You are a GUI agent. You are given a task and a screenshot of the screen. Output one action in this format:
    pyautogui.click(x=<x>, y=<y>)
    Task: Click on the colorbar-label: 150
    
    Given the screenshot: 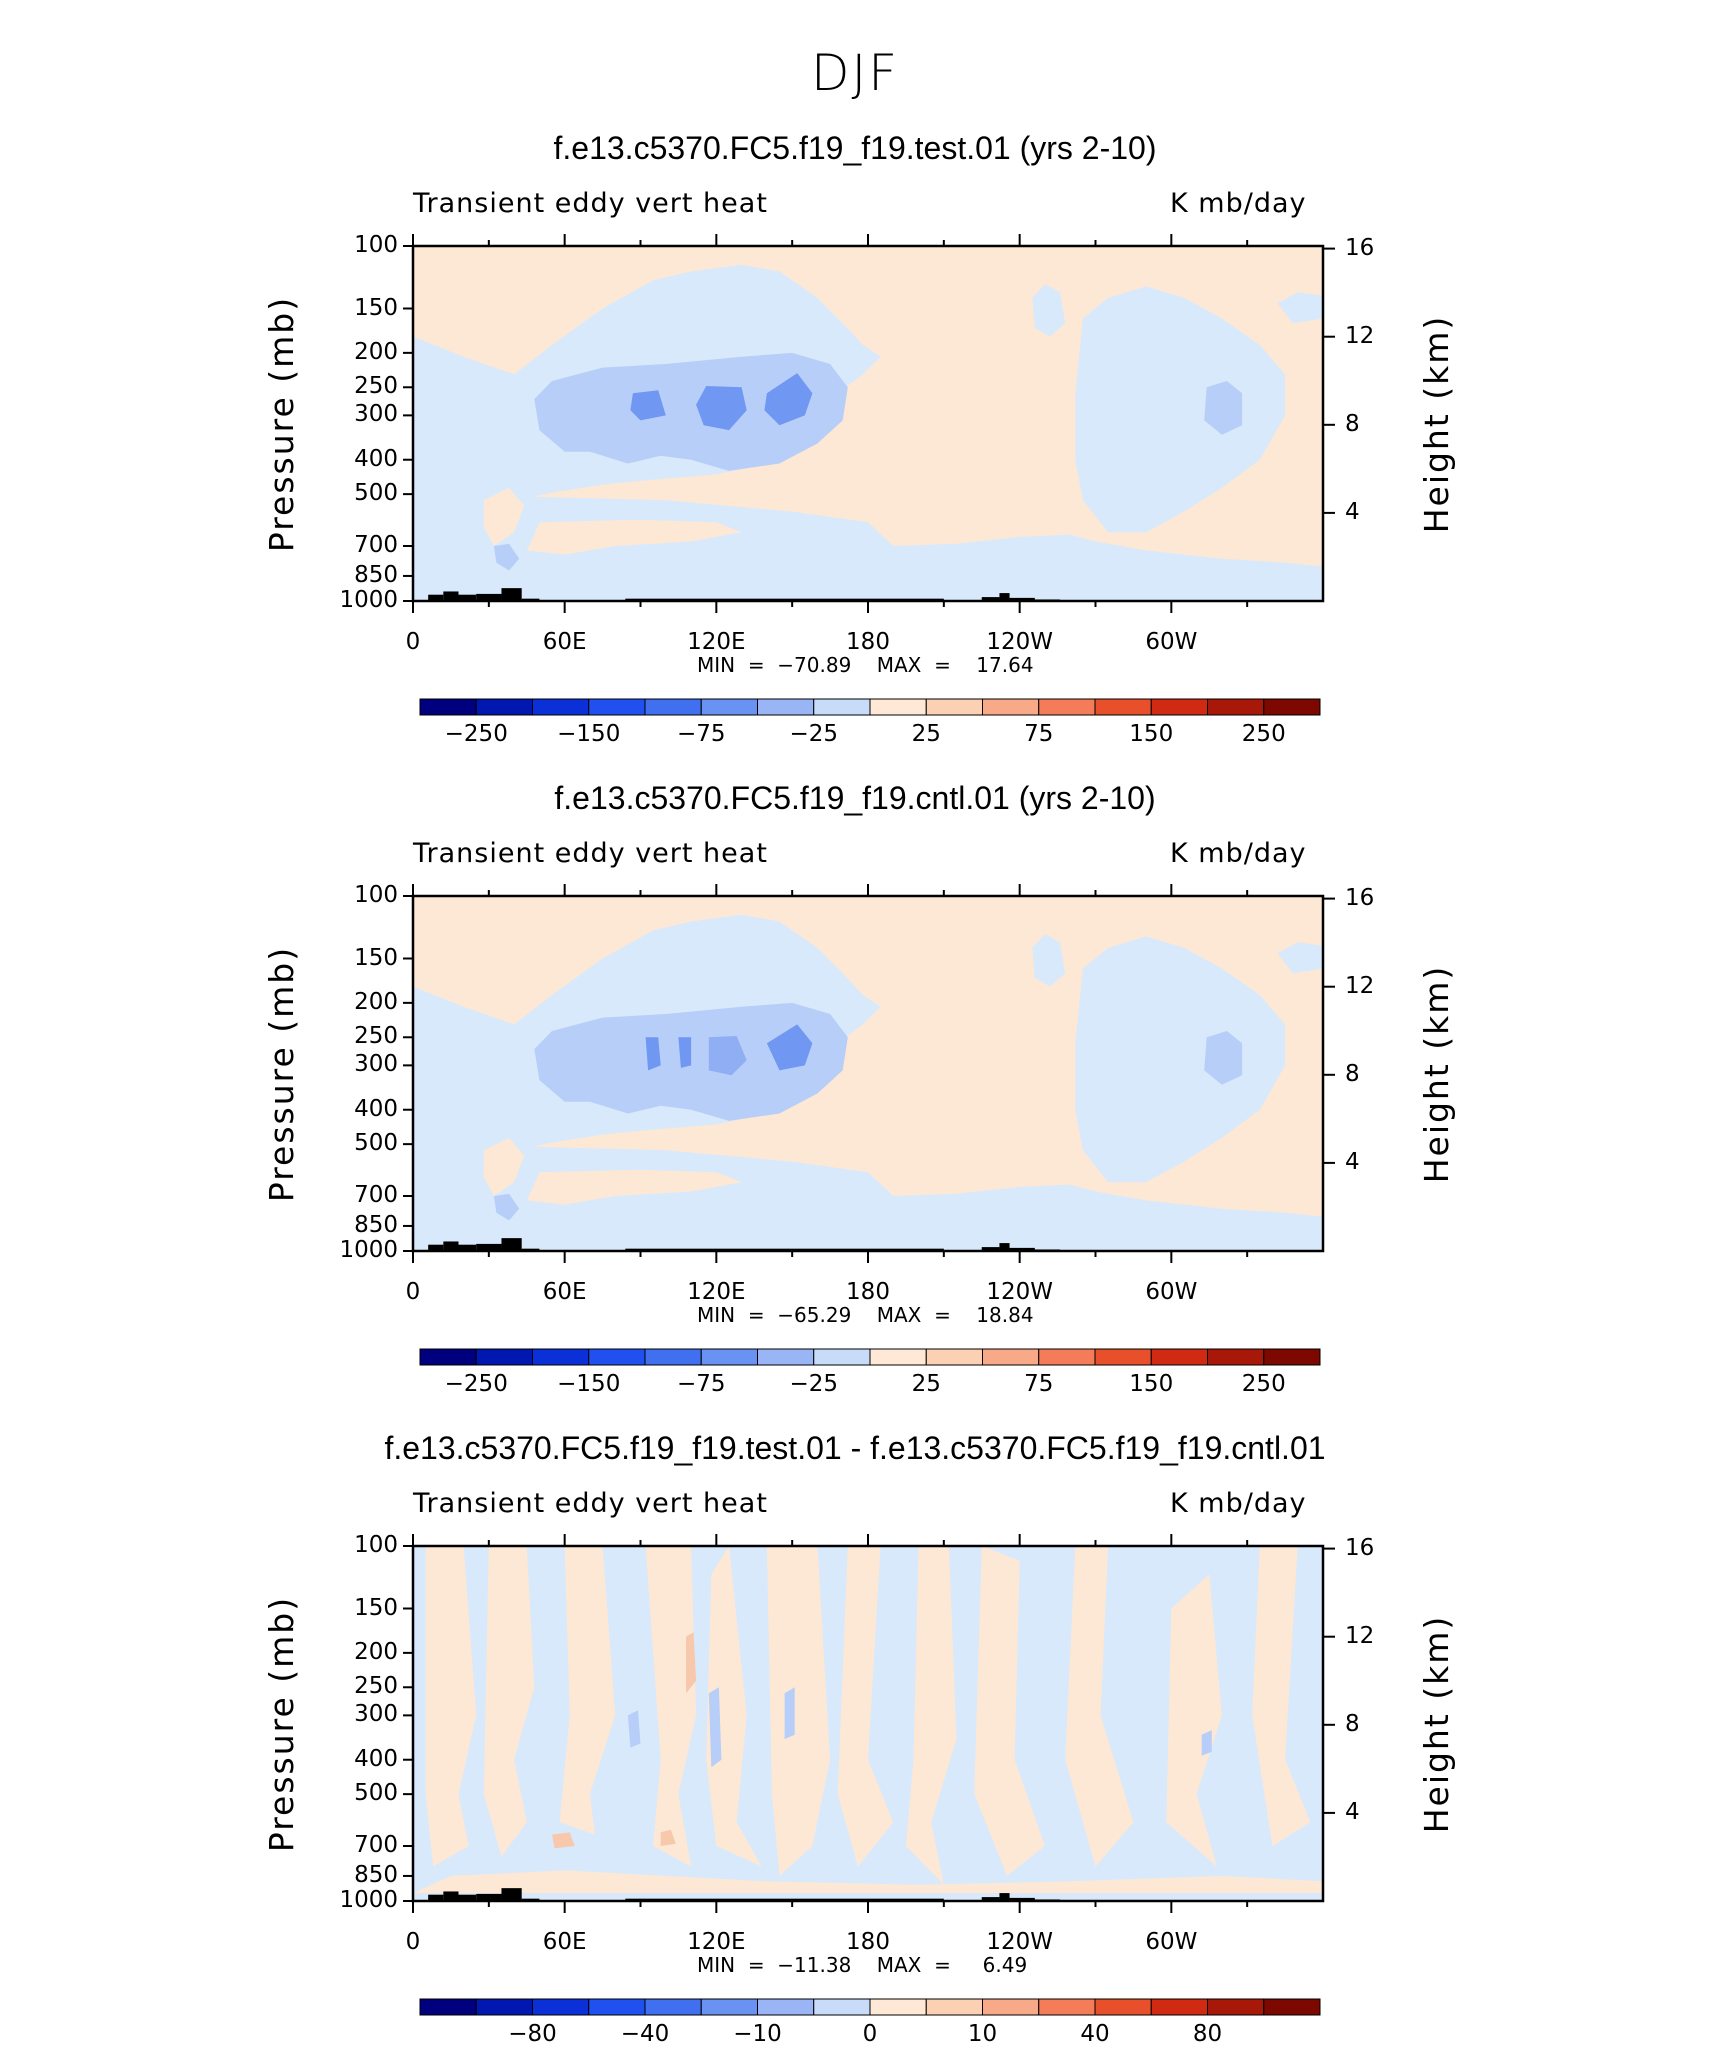 What is the action you would take?
    pyautogui.click(x=1151, y=1384)
    